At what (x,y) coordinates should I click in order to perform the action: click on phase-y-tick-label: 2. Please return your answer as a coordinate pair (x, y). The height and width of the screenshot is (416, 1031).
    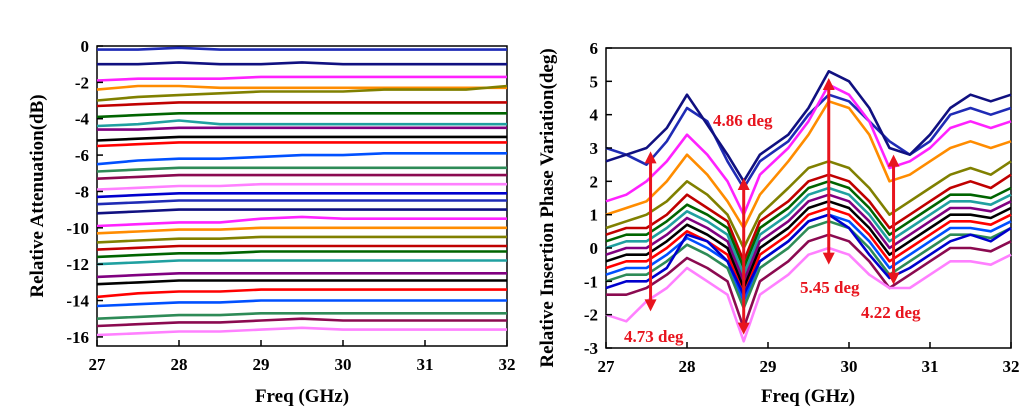
    Looking at the image, I should click on (594, 181).